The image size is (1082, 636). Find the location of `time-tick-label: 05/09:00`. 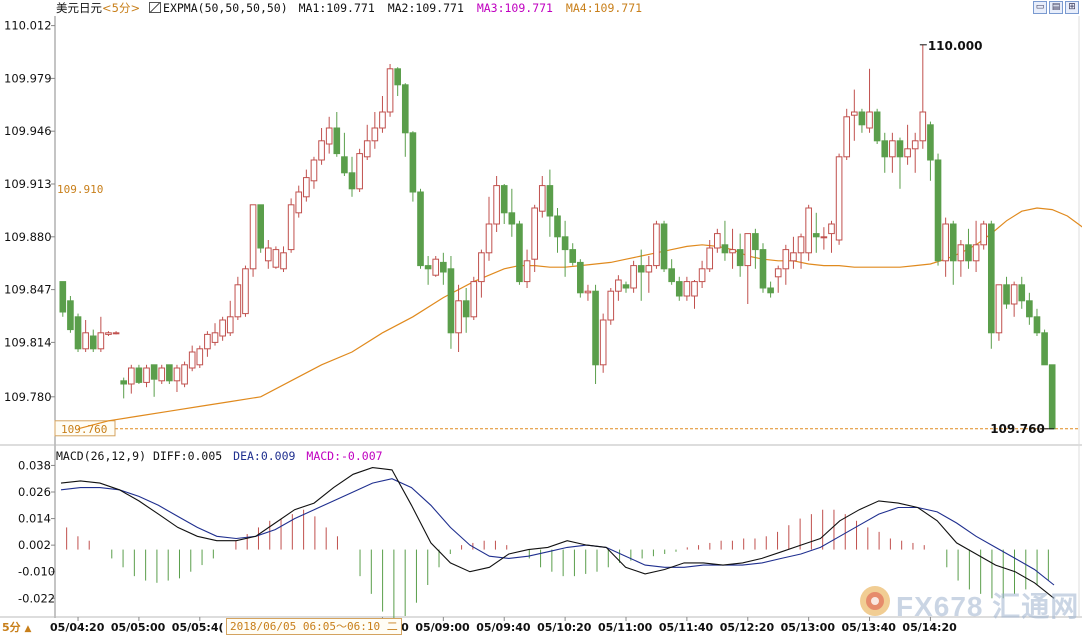

time-tick-label: 05/09:00 is located at coordinates (442, 627).